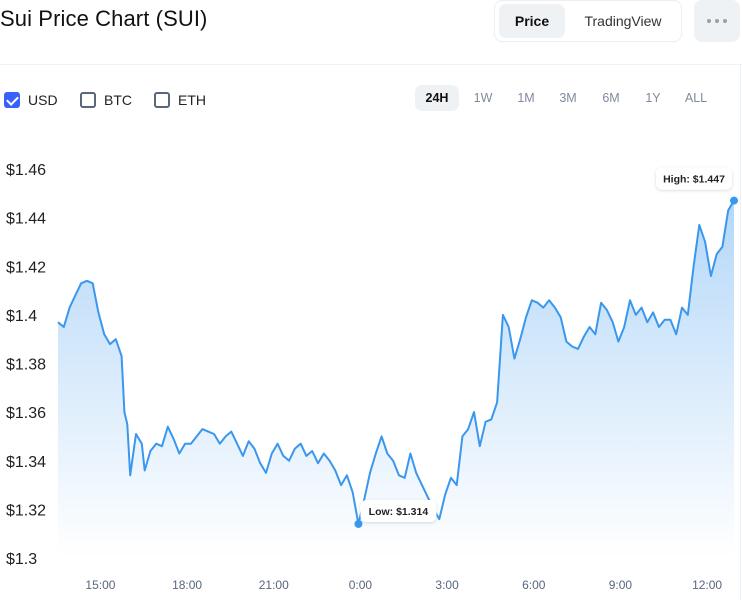 The image size is (742, 600). I want to click on y-tick-label: $1.36, so click(26, 413).